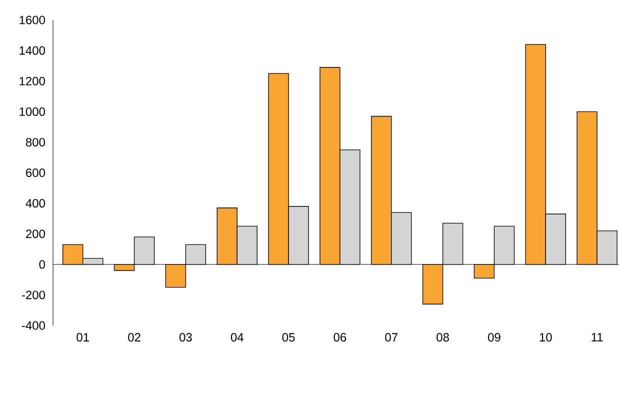 The height and width of the screenshot is (415, 619). I want to click on y-tick-label: 0, so click(42, 264).